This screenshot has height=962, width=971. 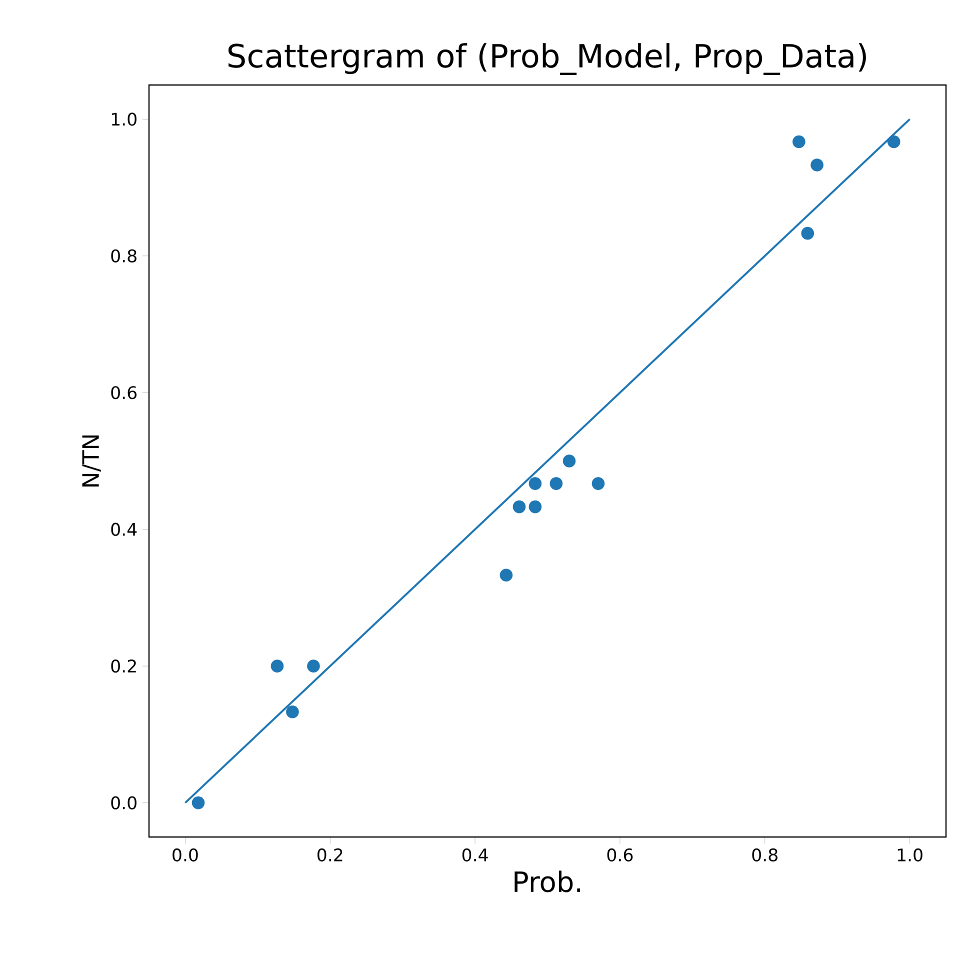 What do you see at coordinates (185, 855) in the screenshot?
I see `x-tick-label: 0.0` at bounding box center [185, 855].